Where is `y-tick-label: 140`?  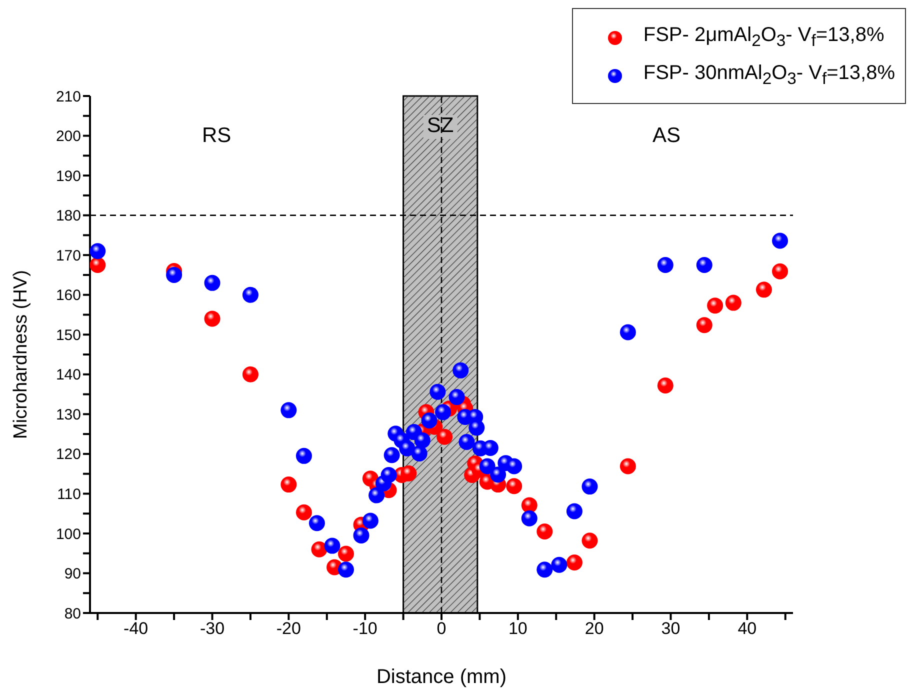 y-tick-label: 140 is located at coordinates (68, 375).